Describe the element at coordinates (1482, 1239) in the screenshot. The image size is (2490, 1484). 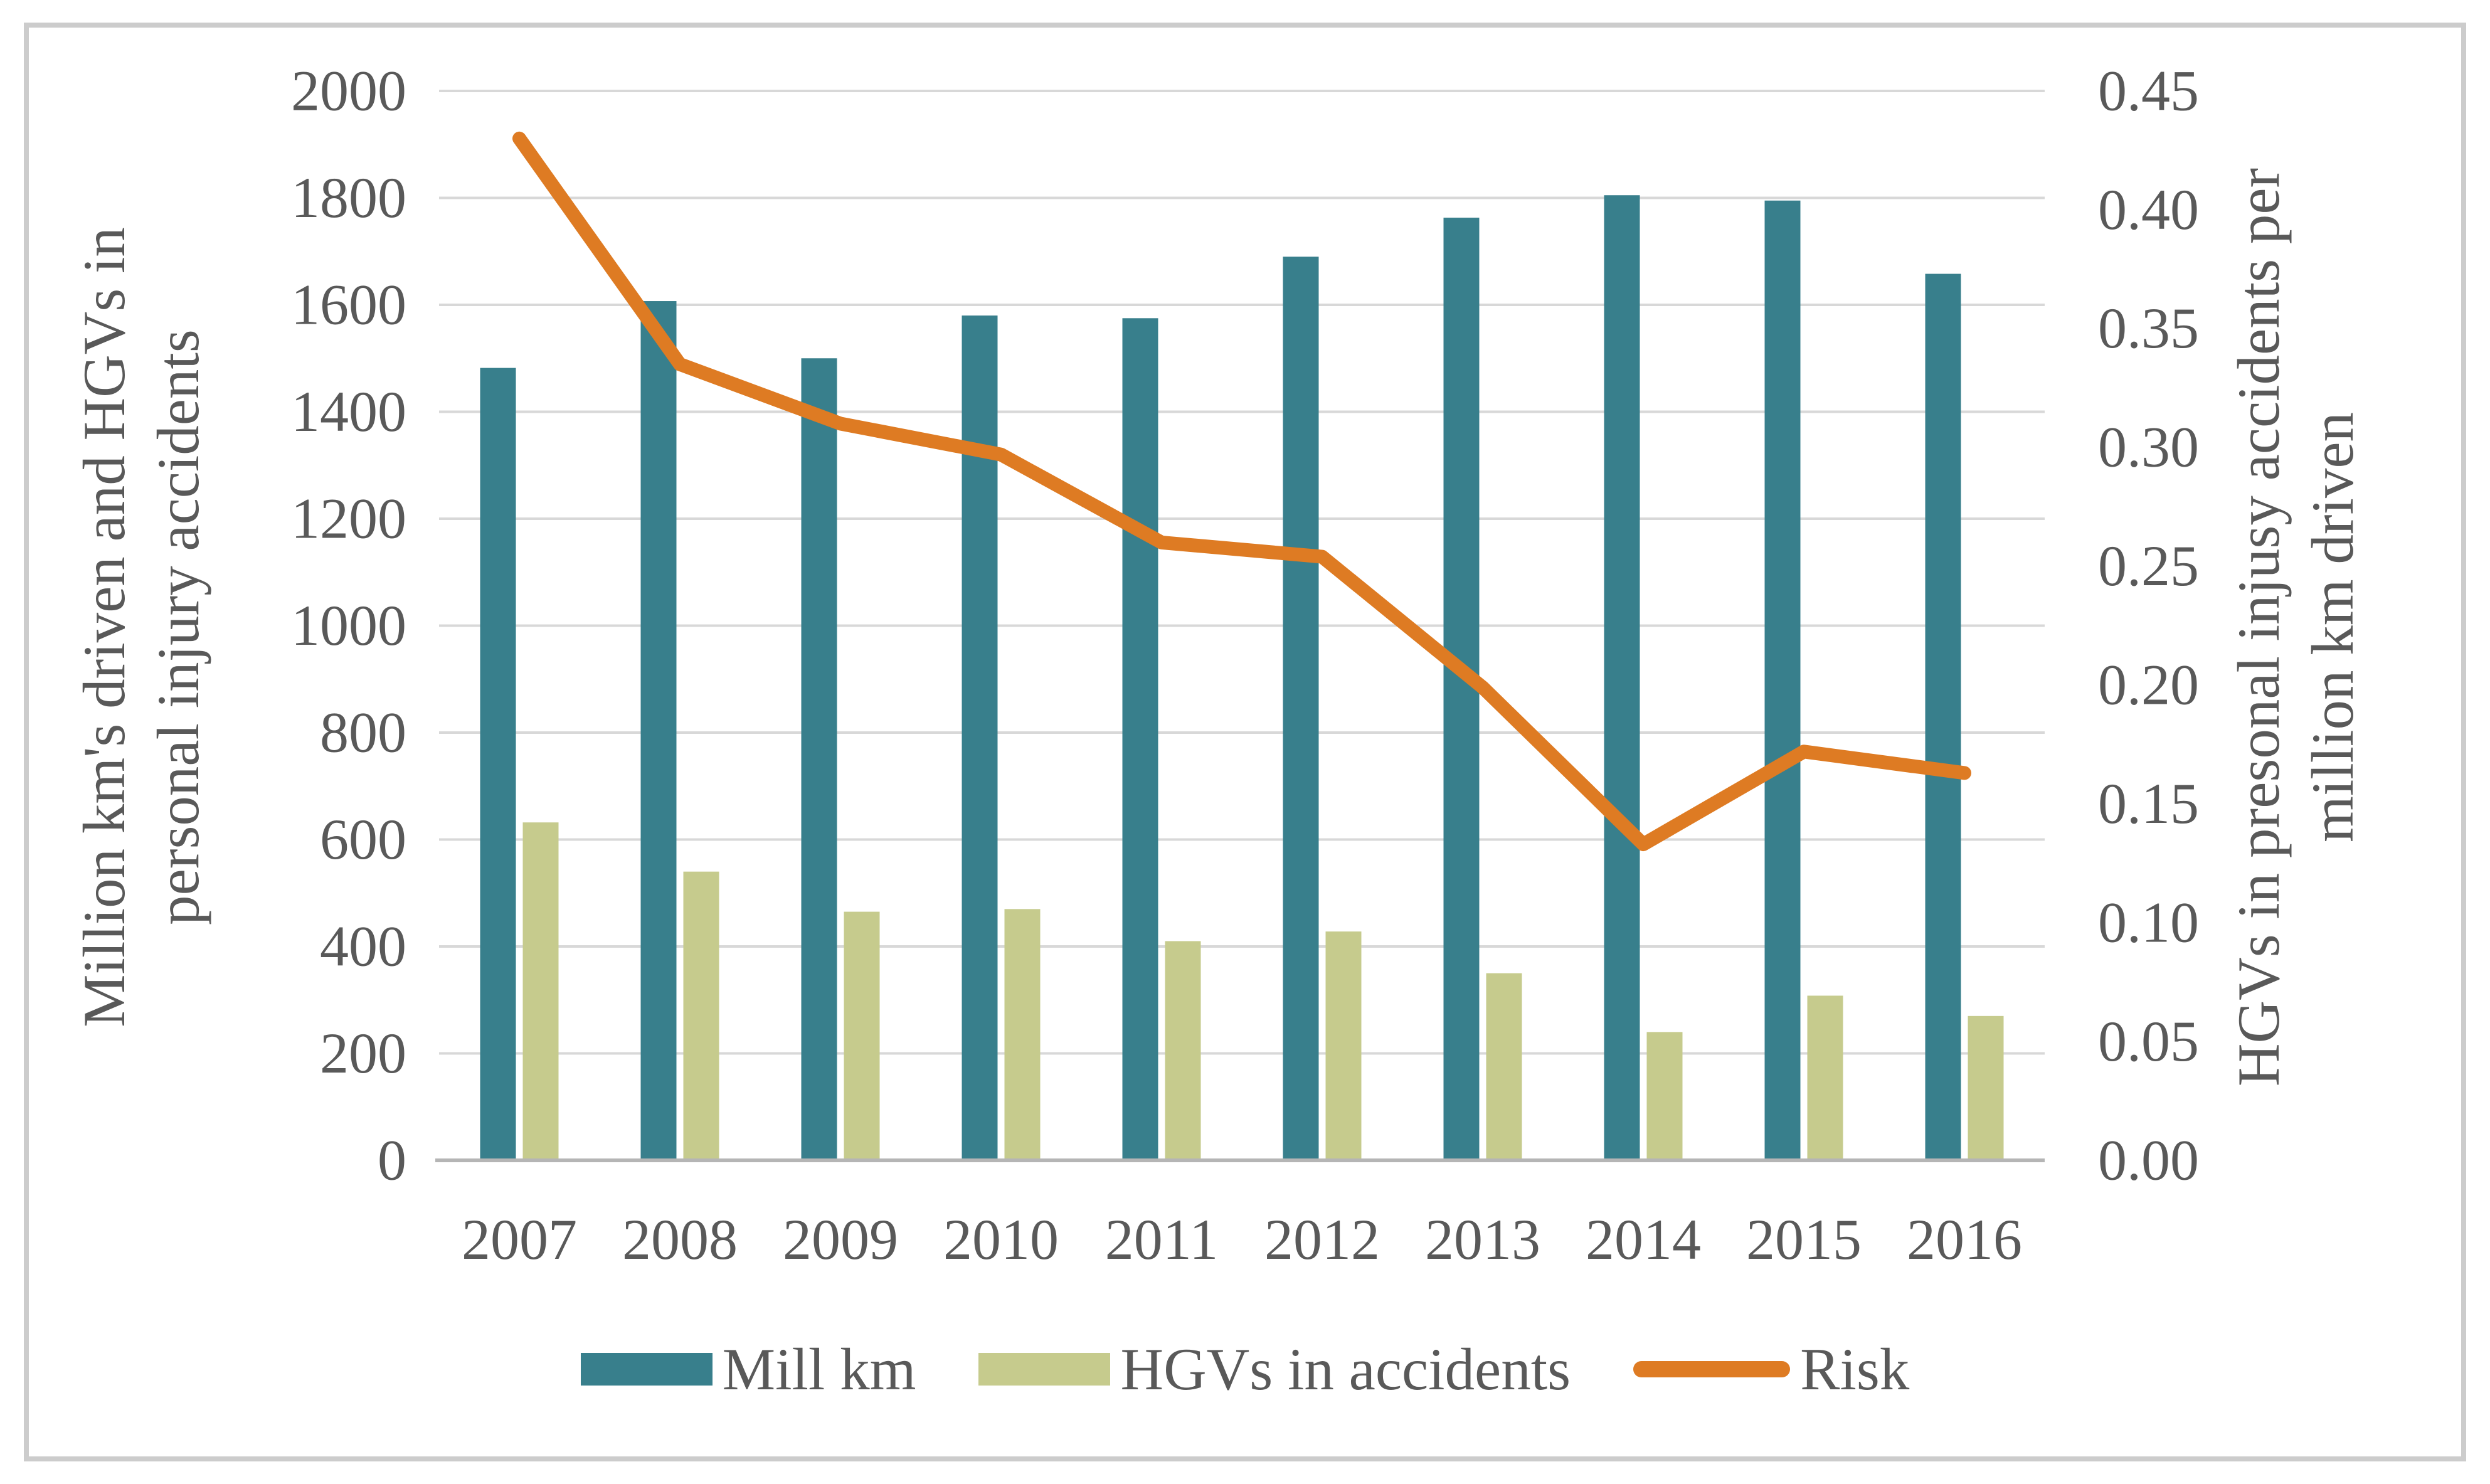
I see `x-axis-tick-label: 2013` at that location.